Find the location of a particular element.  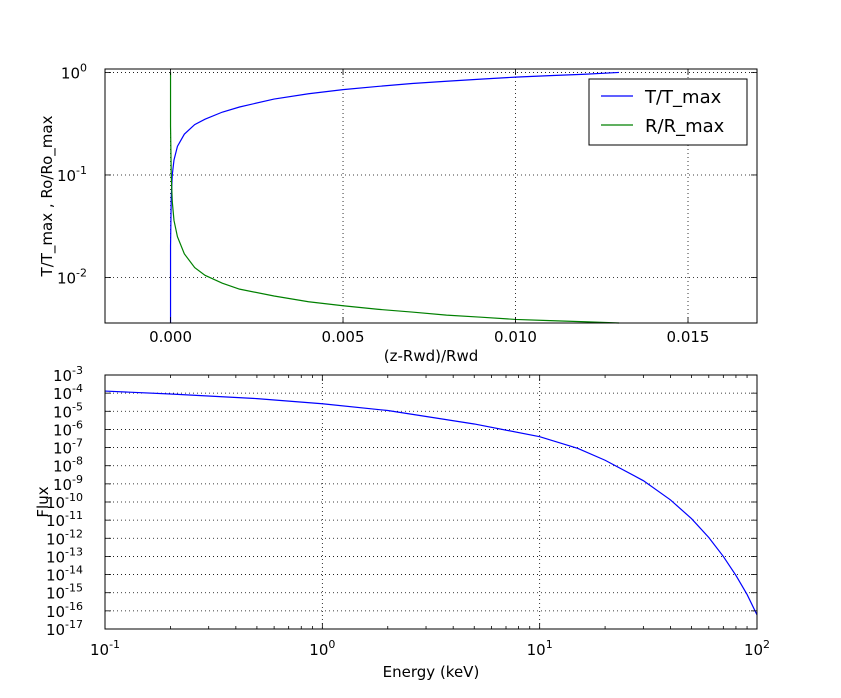

bottom-x-tick-label: 10⁻¹ is located at coordinates (105, 648).